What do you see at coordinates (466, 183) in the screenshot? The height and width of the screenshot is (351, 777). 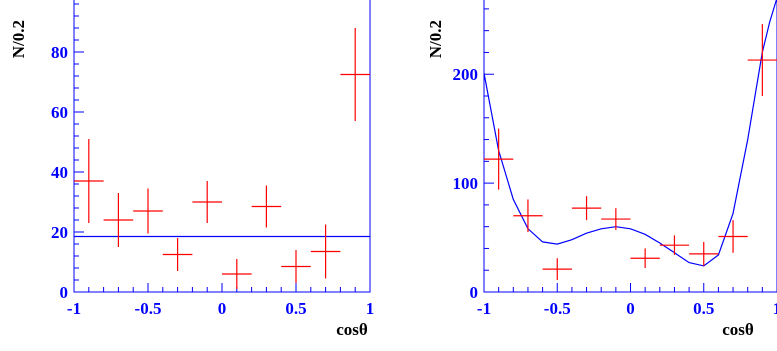 I see `y-tick-label: 100` at bounding box center [466, 183].